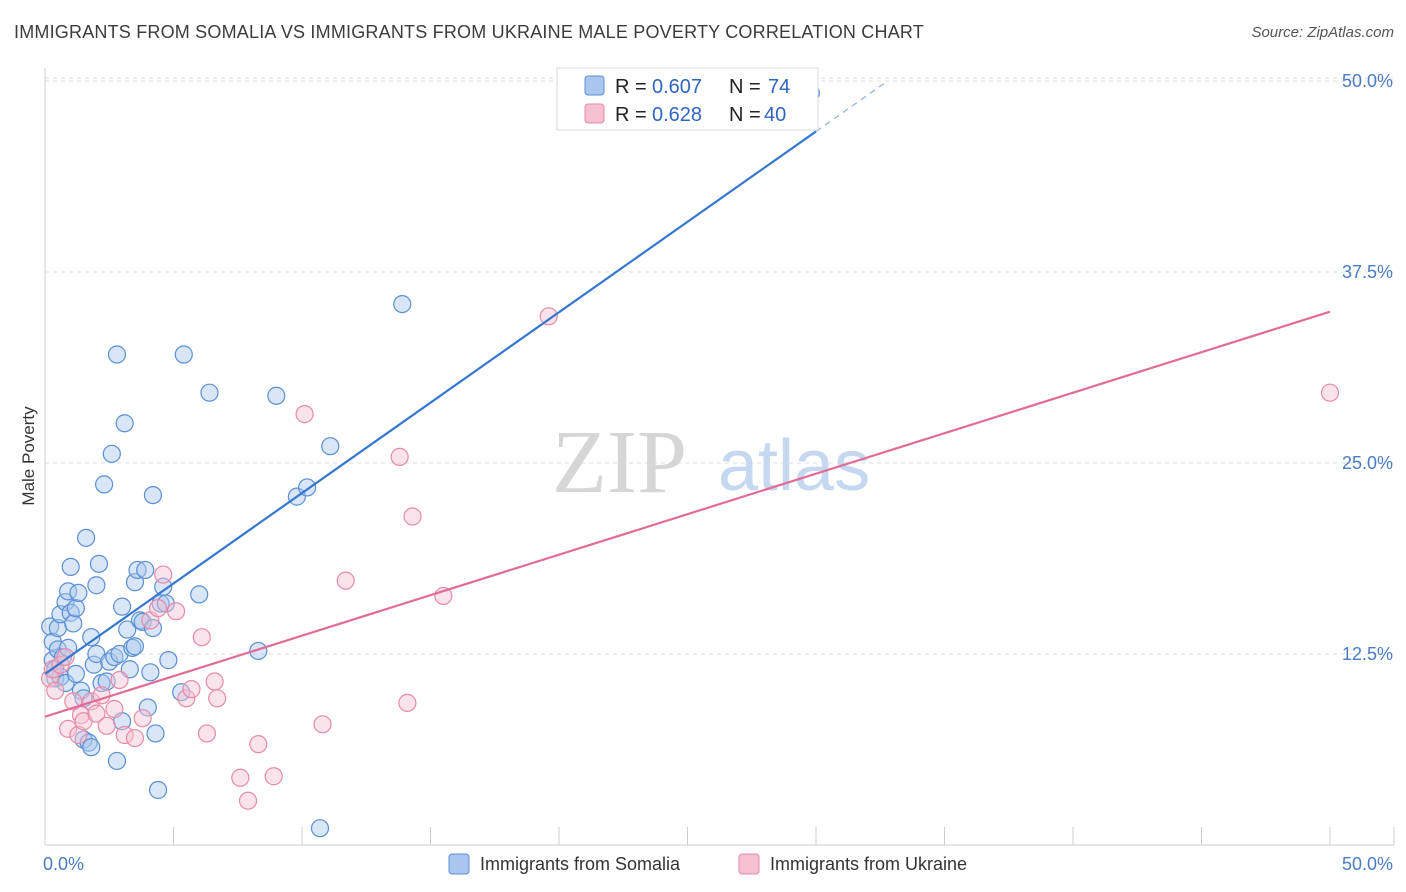 The image size is (1406, 892). What do you see at coordinates (594, 113) in the screenshot?
I see `stats-swatch-ukraine` at bounding box center [594, 113].